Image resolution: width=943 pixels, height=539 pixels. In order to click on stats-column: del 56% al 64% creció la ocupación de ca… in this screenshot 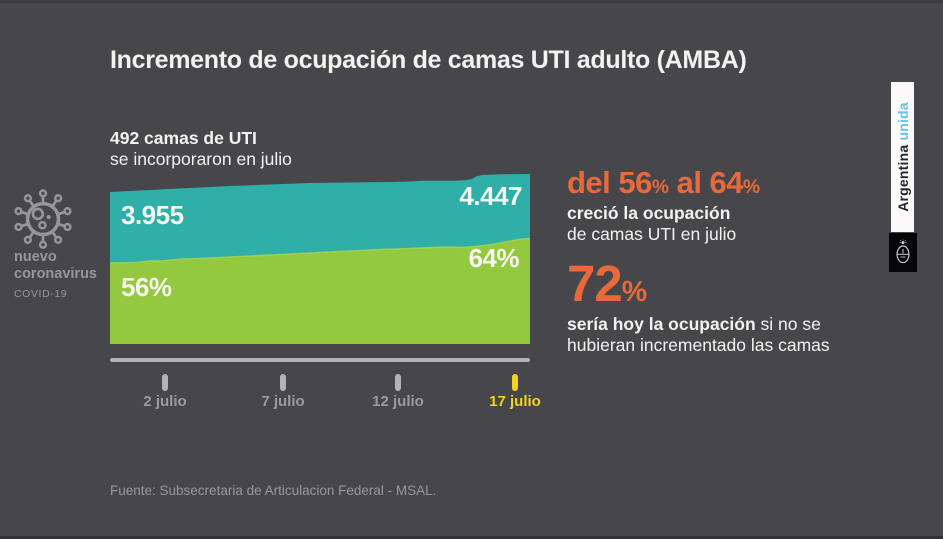, I will do `click(737, 261)`.